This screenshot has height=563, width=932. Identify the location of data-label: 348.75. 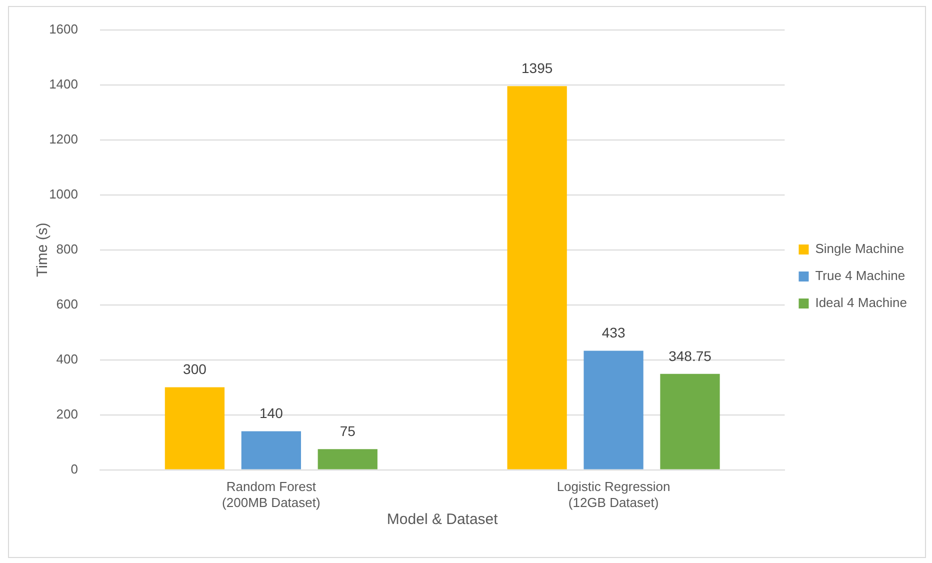
(690, 356).